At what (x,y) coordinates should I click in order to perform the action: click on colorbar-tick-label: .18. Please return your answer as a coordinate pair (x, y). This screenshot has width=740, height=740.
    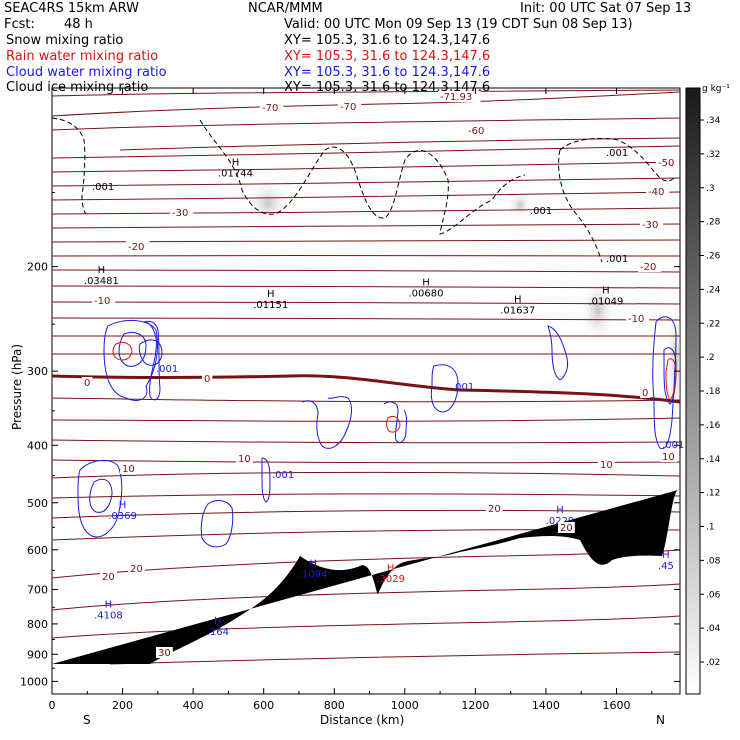
    Looking at the image, I should click on (713, 392).